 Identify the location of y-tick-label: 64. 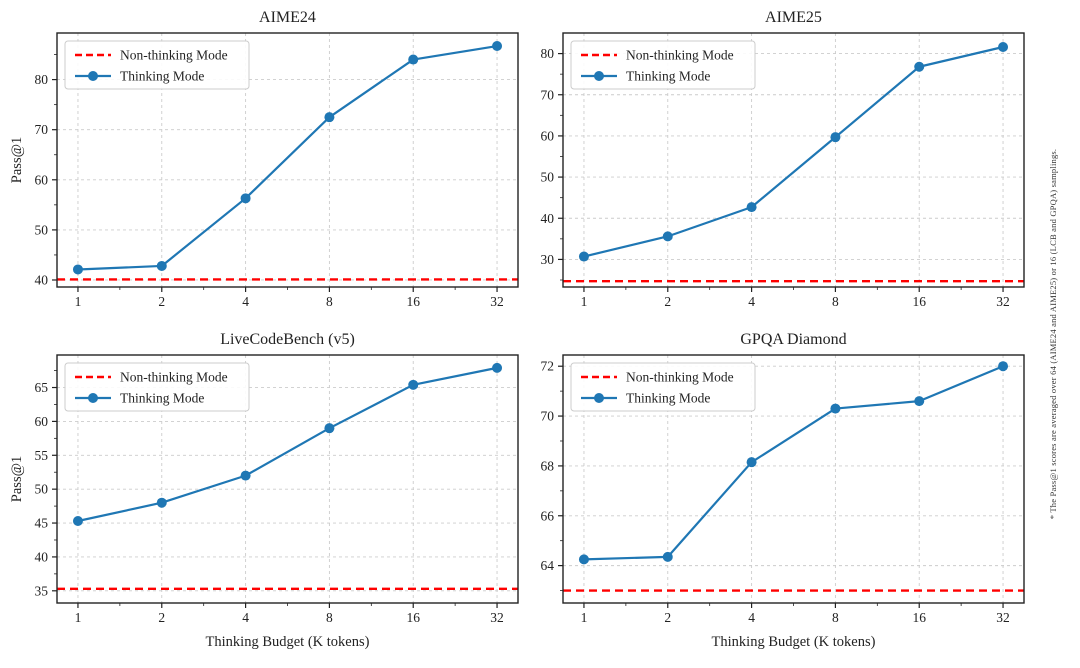
(548, 565).